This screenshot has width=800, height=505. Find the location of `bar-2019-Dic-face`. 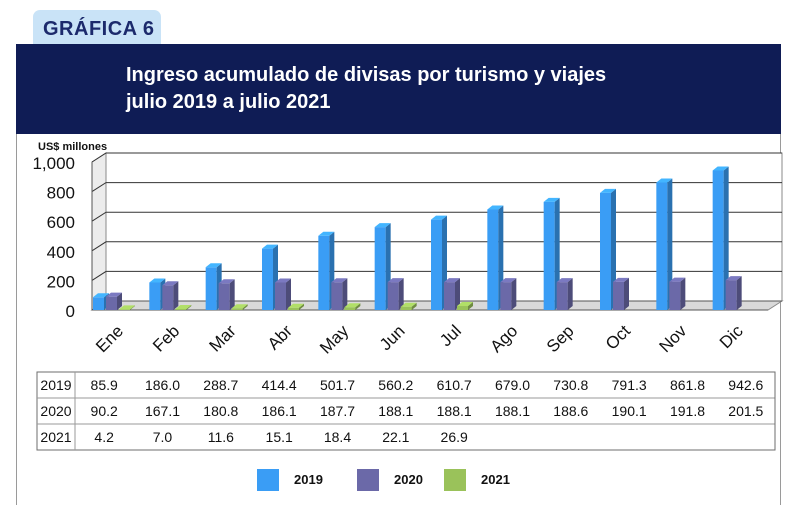

bar-2019-Dic-face is located at coordinates (718, 240).